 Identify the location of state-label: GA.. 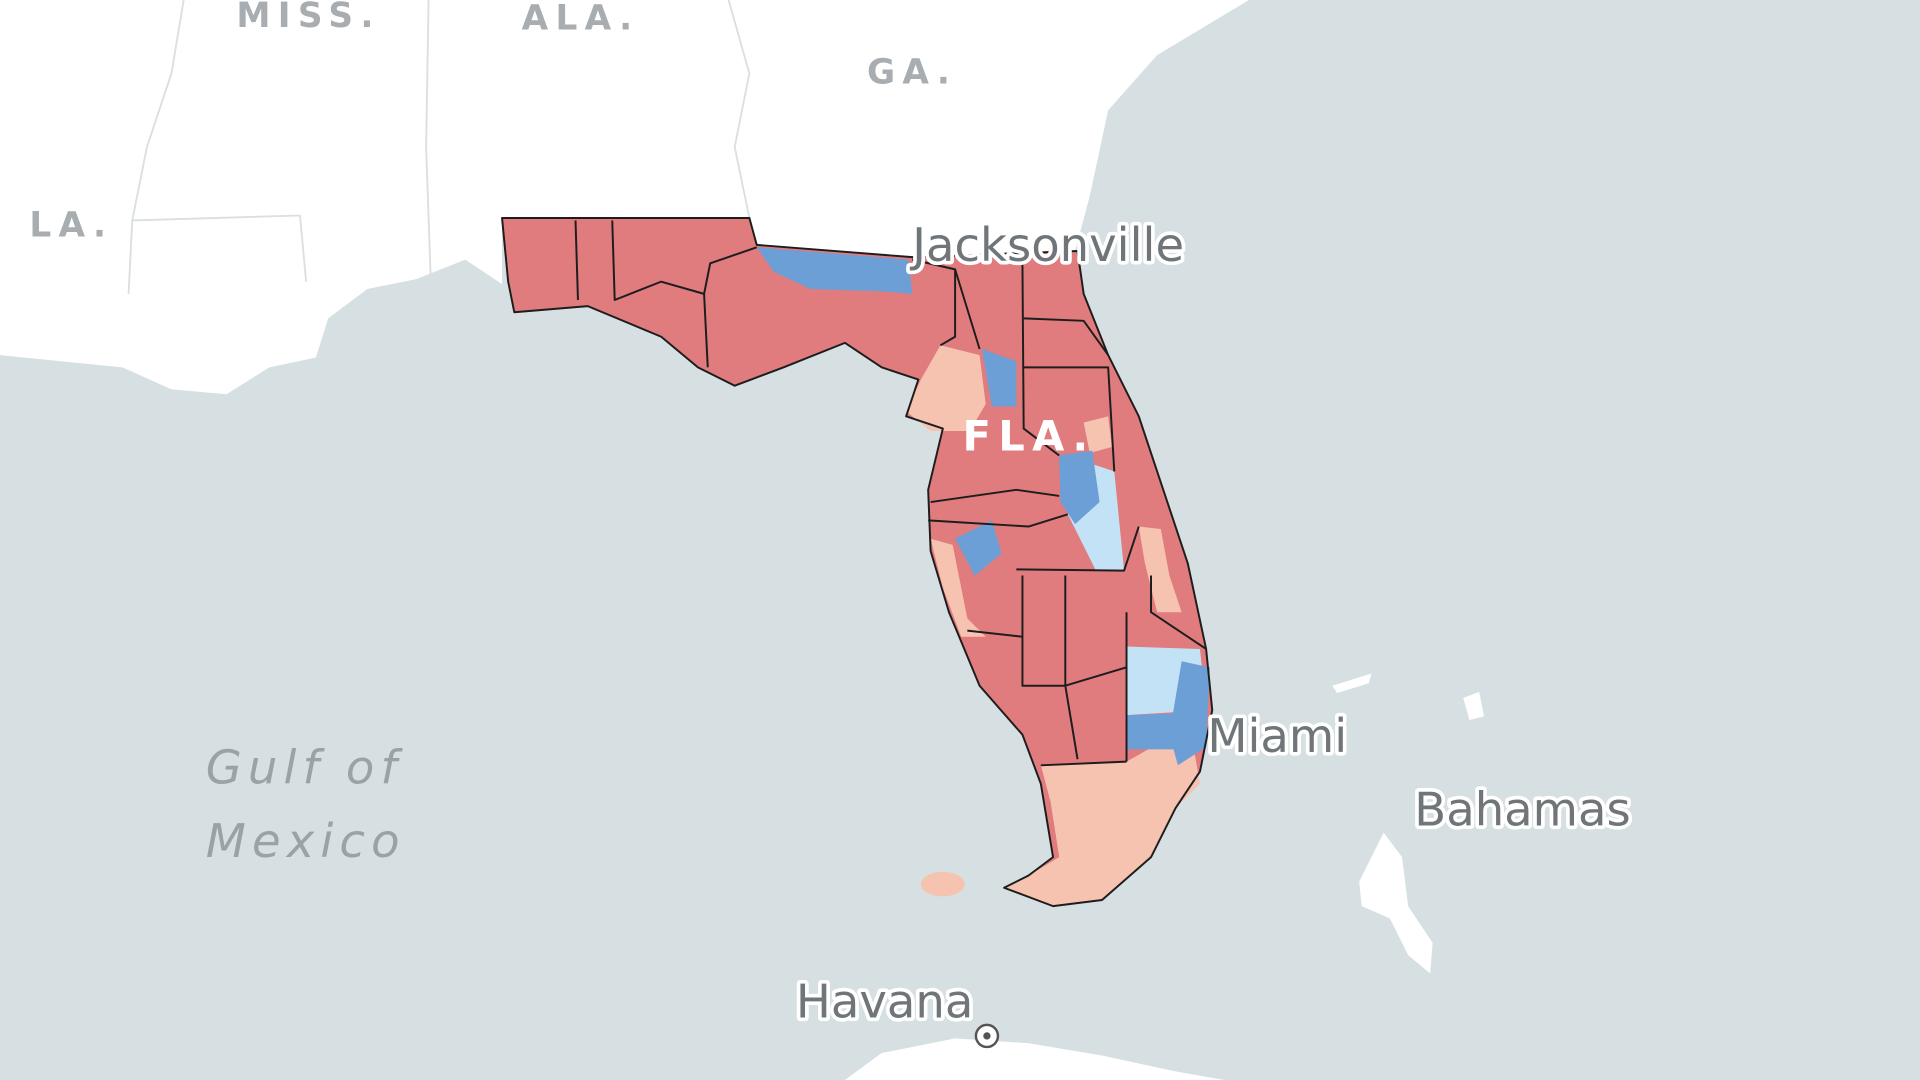
(912, 72).